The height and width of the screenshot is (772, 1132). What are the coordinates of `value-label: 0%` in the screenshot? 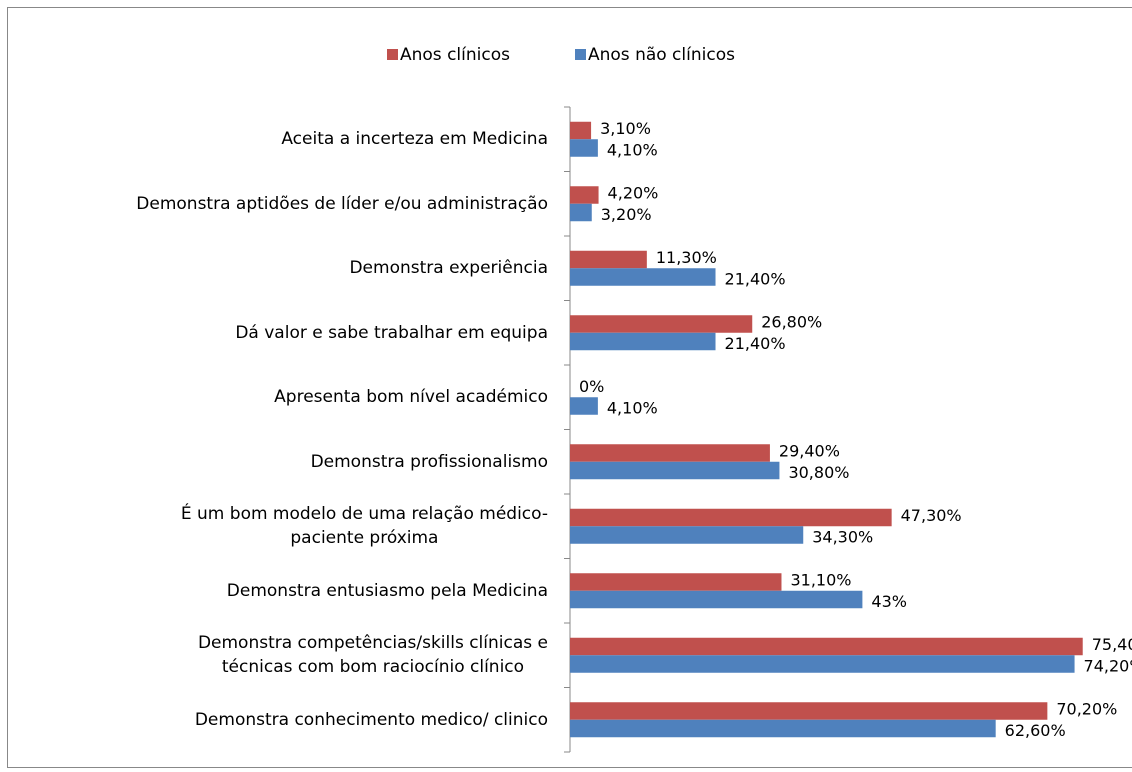 It's located at (591, 386).